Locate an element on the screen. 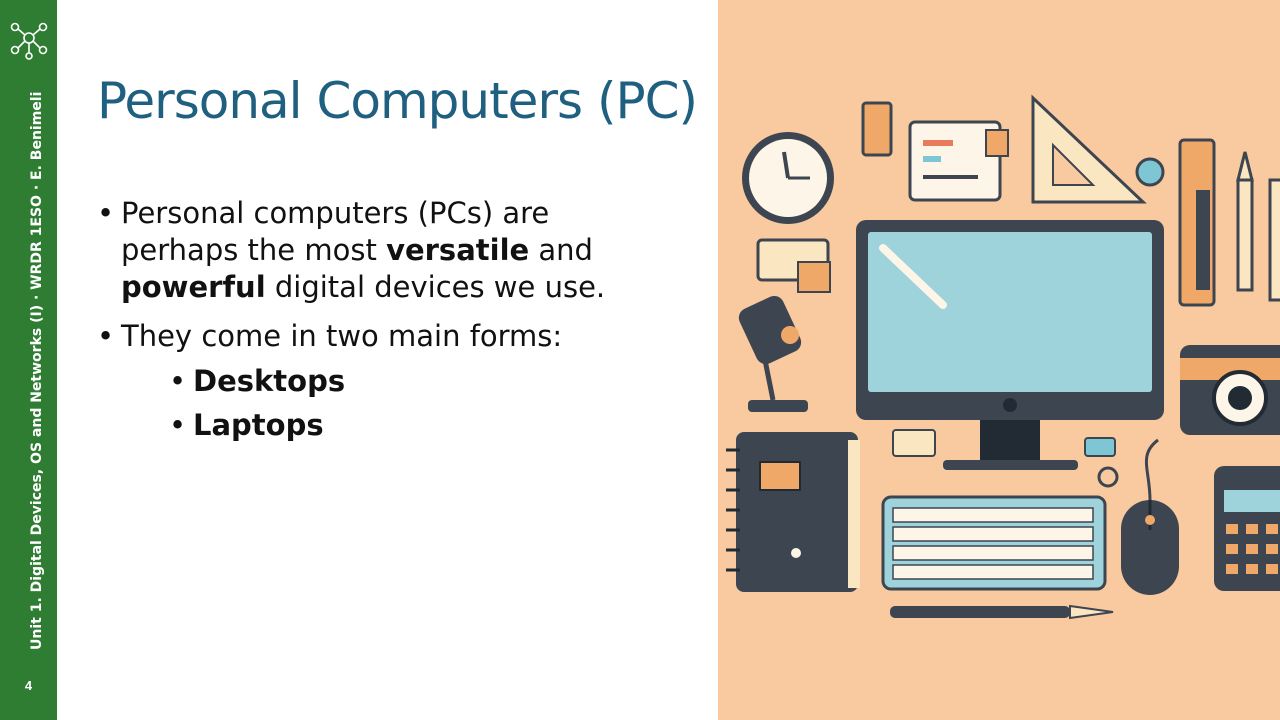  keyboard-icon is located at coordinates (994, 543).